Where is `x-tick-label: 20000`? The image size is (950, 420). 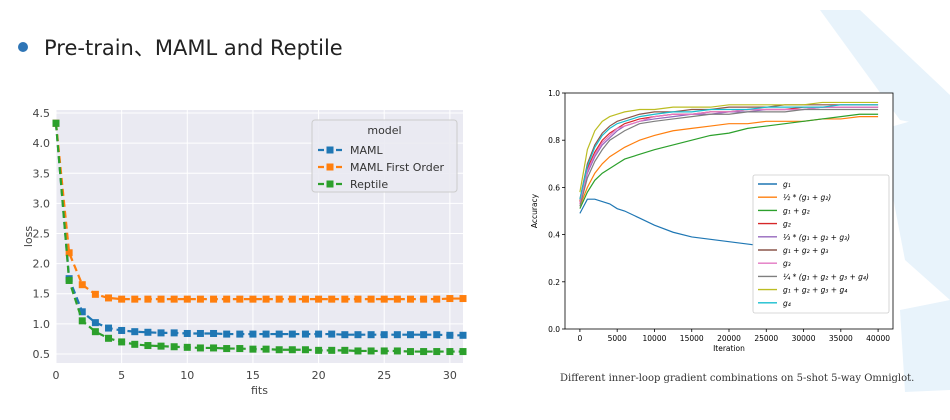 x-tick-label: 20000 is located at coordinates (729, 338).